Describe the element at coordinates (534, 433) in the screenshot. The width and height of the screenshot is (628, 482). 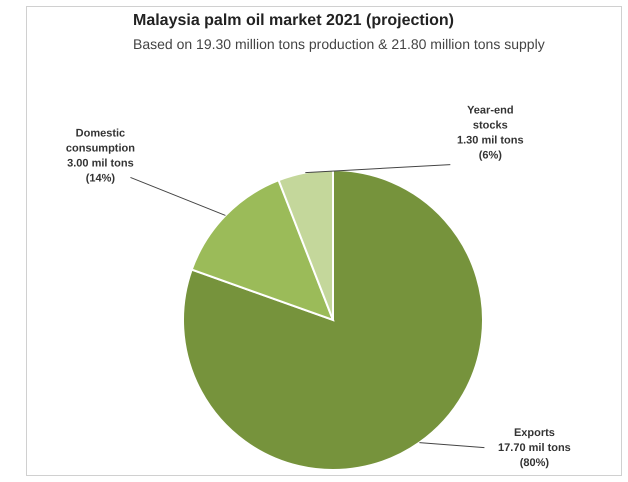
I see `slice-label: Exports` at that location.